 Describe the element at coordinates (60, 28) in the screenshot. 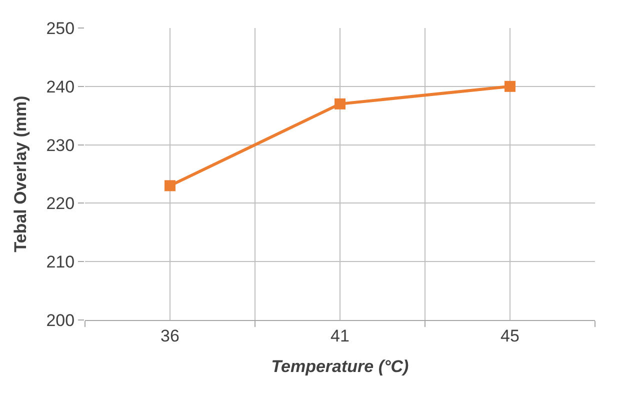

I see `y-tick-label: 250` at that location.